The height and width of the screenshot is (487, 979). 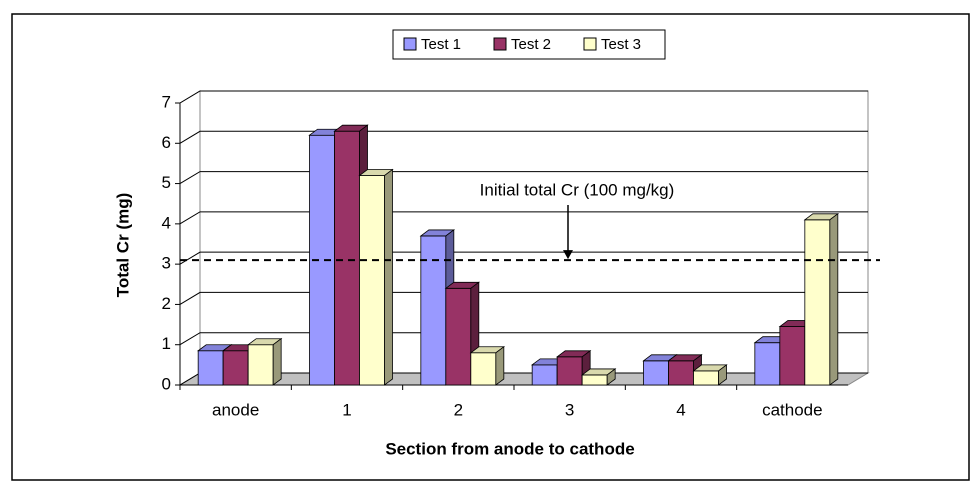 What do you see at coordinates (568, 255) in the screenshot?
I see `arrow-head` at bounding box center [568, 255].